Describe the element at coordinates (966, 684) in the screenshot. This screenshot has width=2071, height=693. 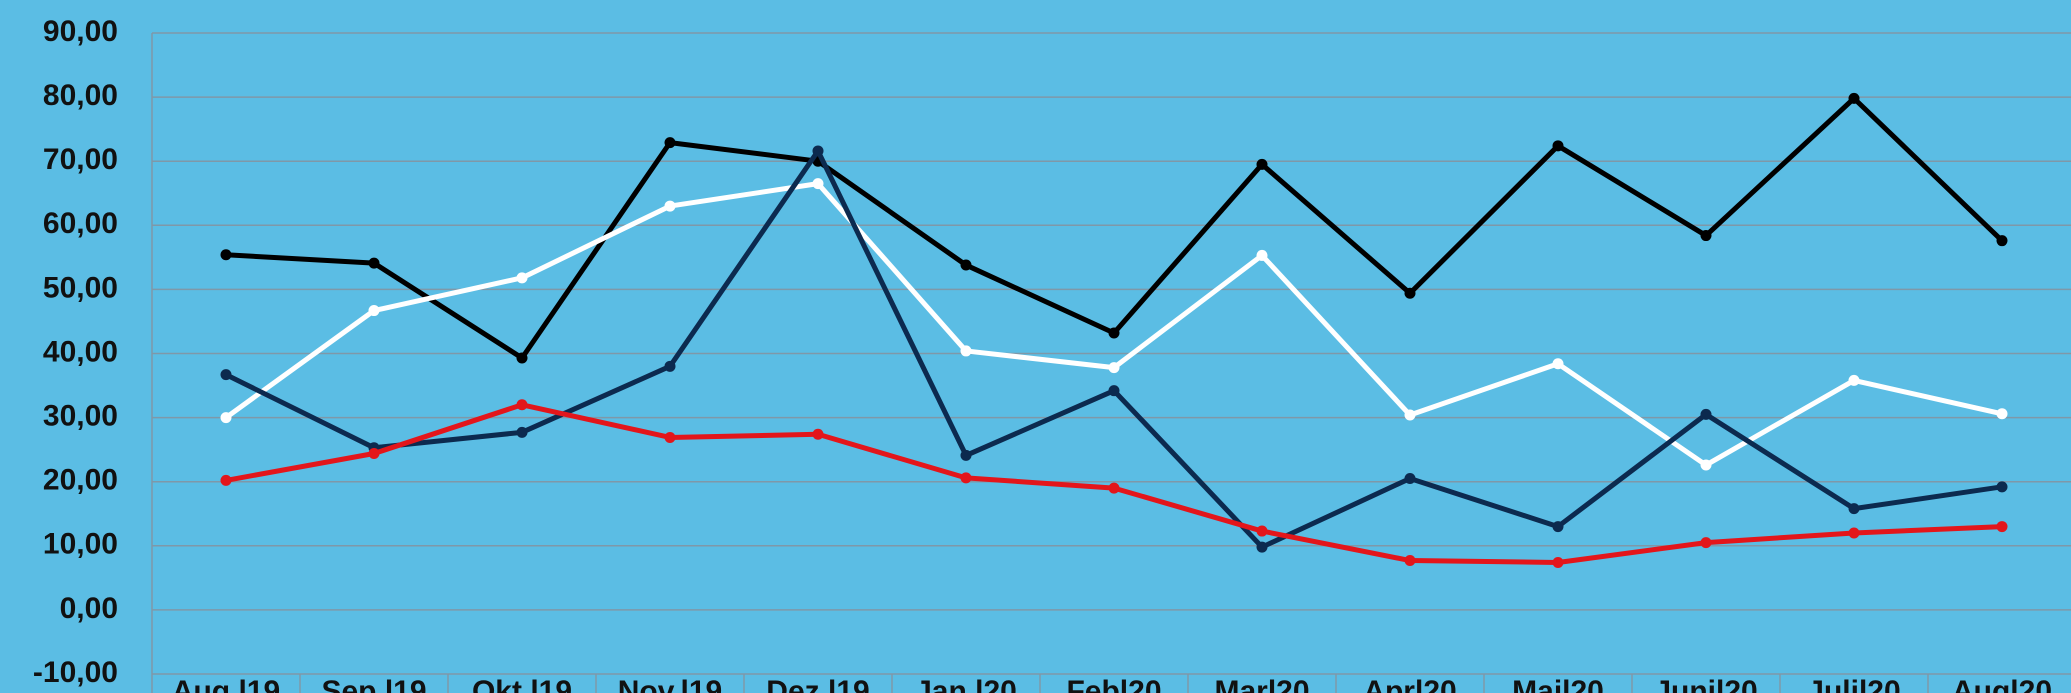
I see `x-tick-label: Jan.l20` at that location.